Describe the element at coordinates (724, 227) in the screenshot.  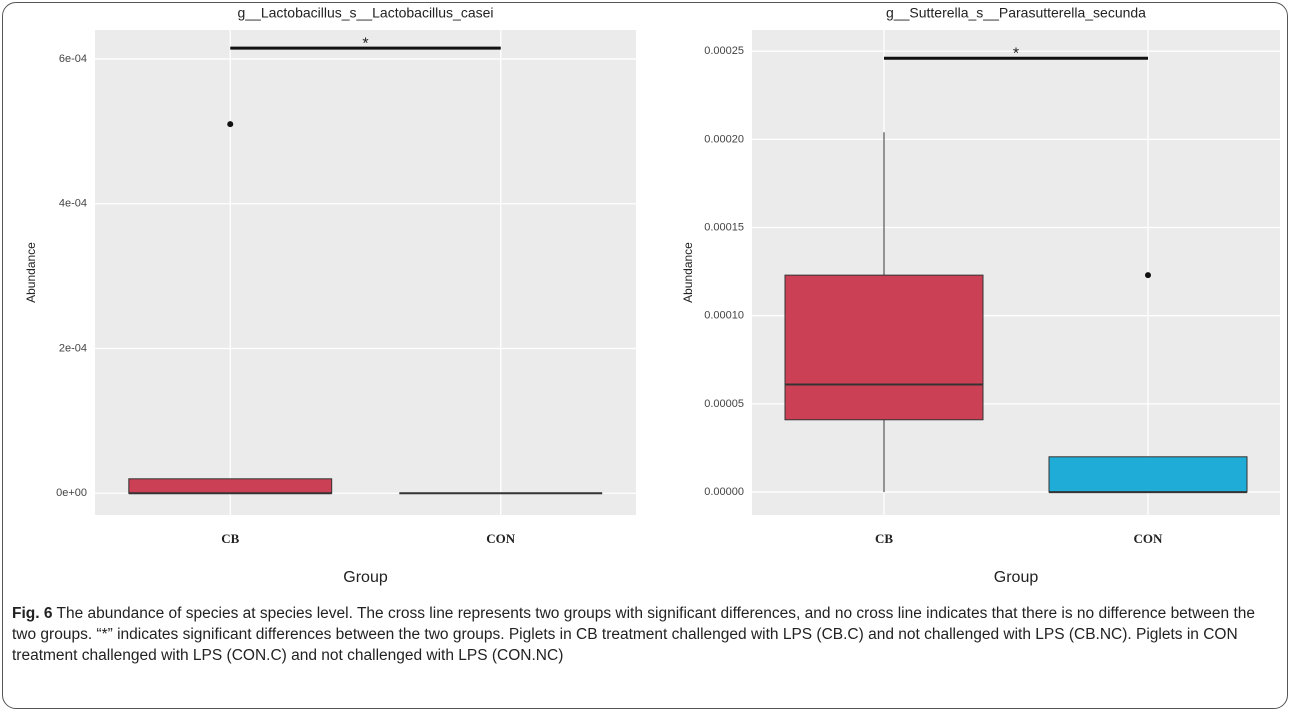
I see `y-tick-label: 0.00015` at that location.